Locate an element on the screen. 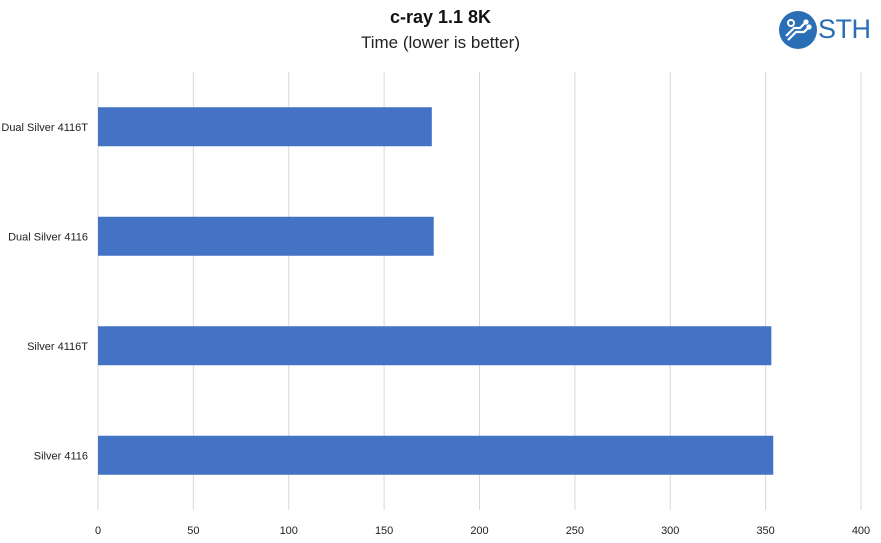  circuit-logo-icon is located at coordinates (798, 30).